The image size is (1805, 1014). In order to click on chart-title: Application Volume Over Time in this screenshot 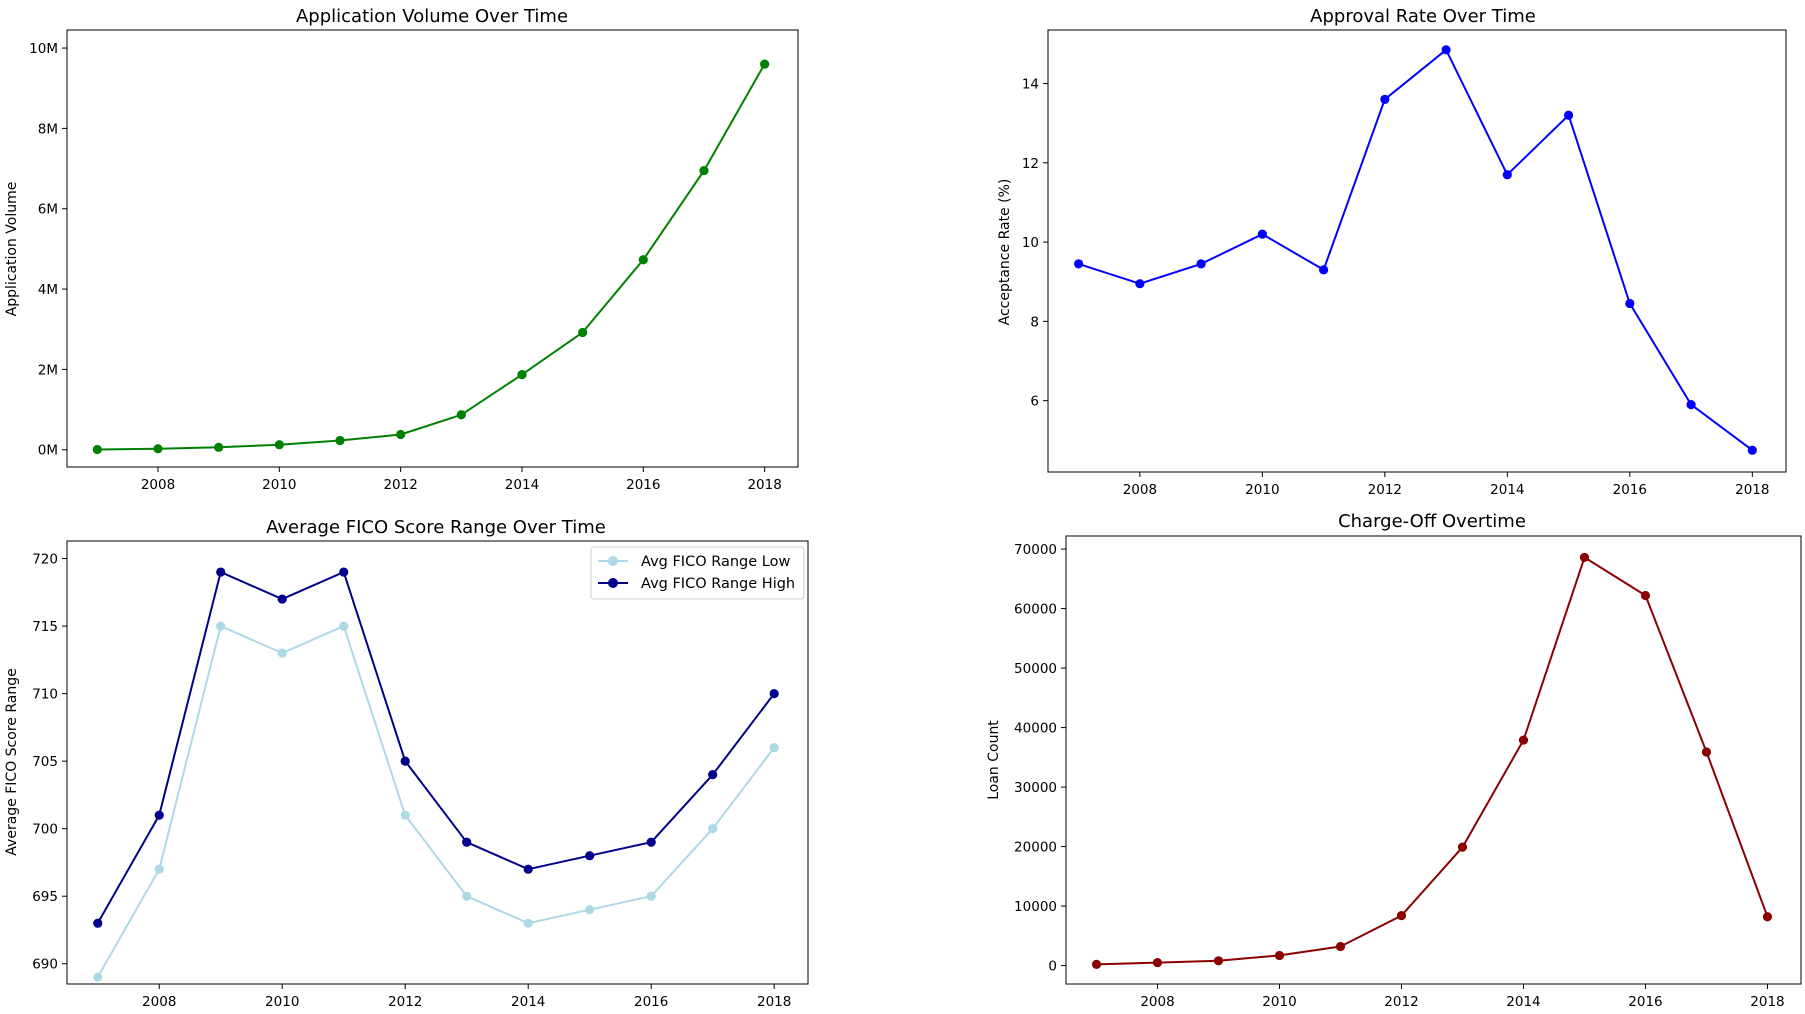, I will do `click(432, 16)`.